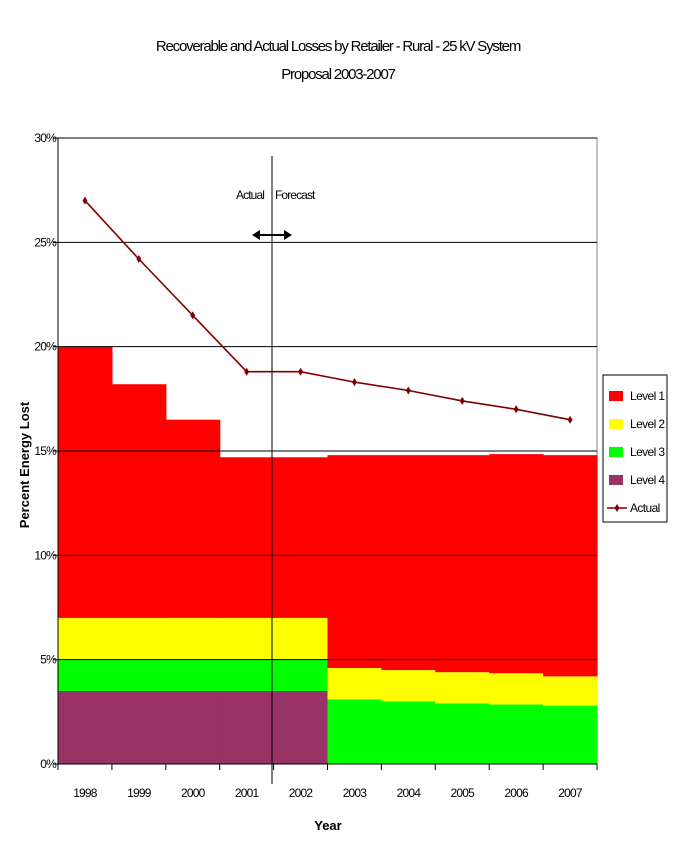  I want to click on y-tick-label: 20%, so click(45, 347).